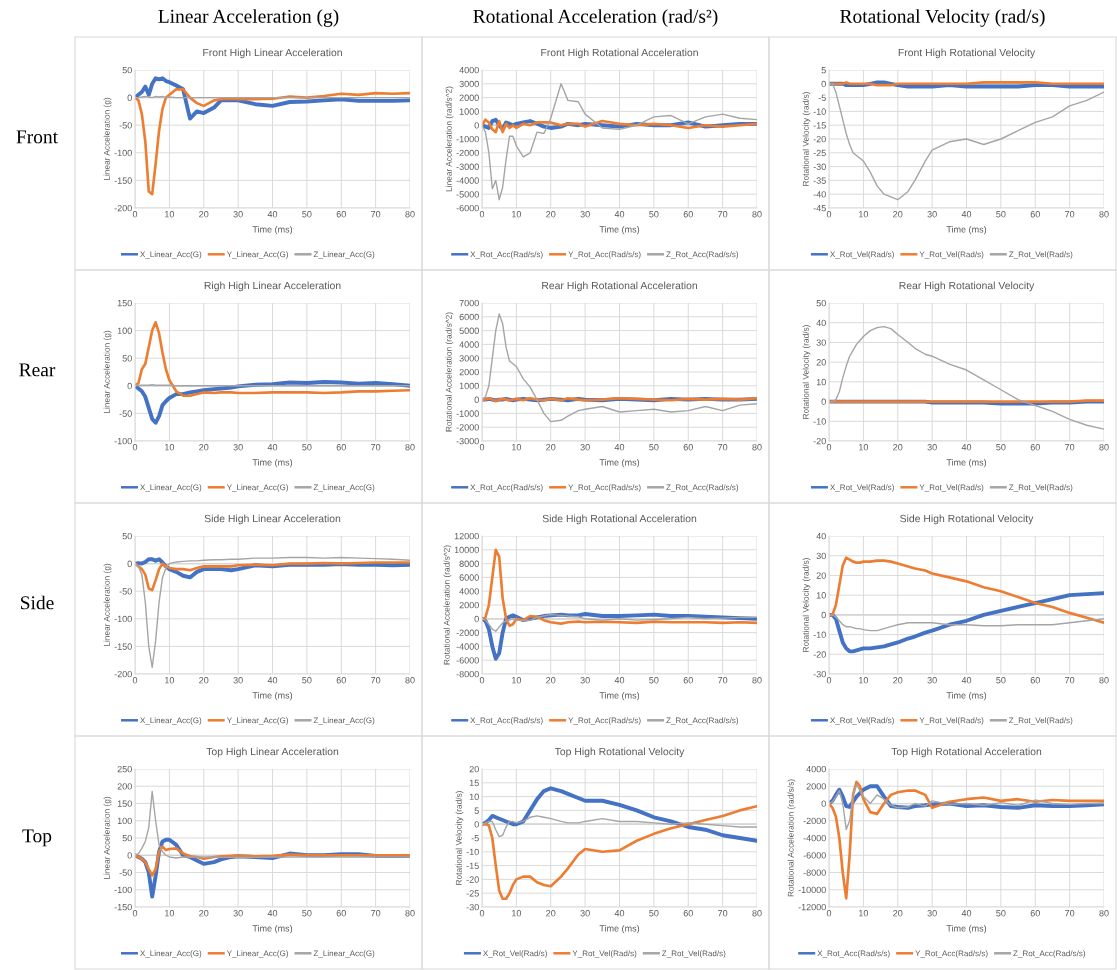  What do you see at coordinates (819, 674) in the screenshot?
I see `y-tick-label: -30` at bounding box center [819, 674].